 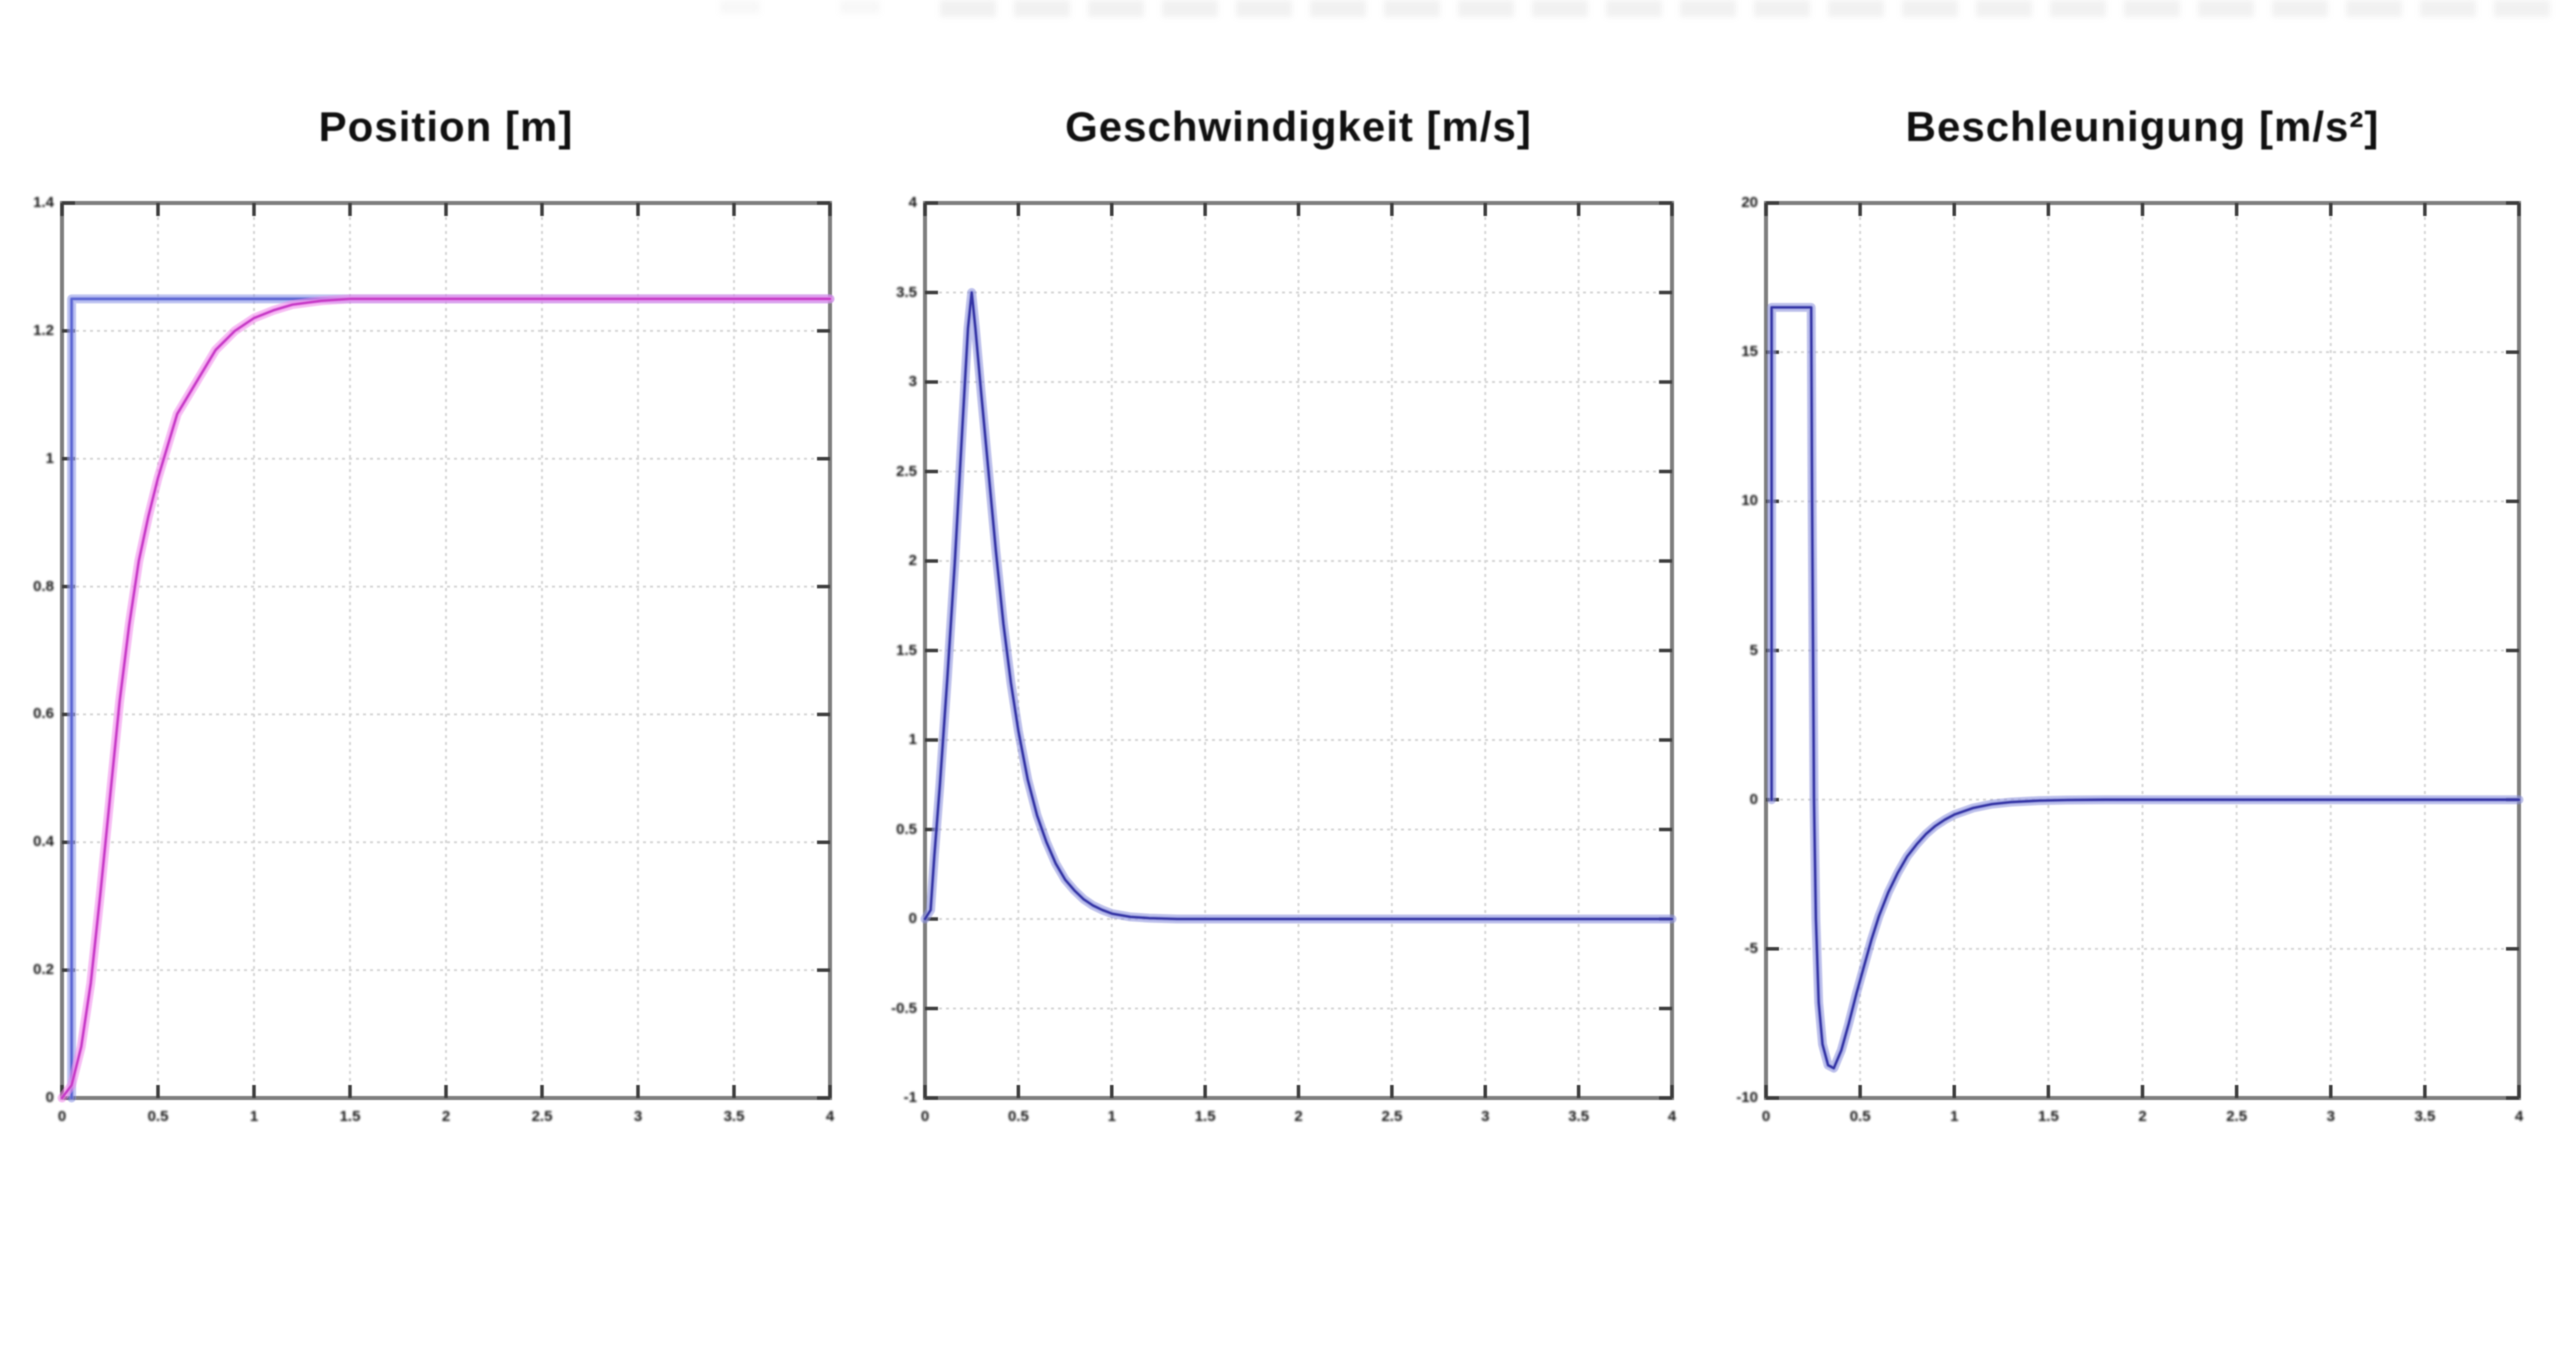 What do you see at coordinates (43, 714) in the screenshot?
I see `y-tick-label: 0.6` at bounding box center [43, 714].